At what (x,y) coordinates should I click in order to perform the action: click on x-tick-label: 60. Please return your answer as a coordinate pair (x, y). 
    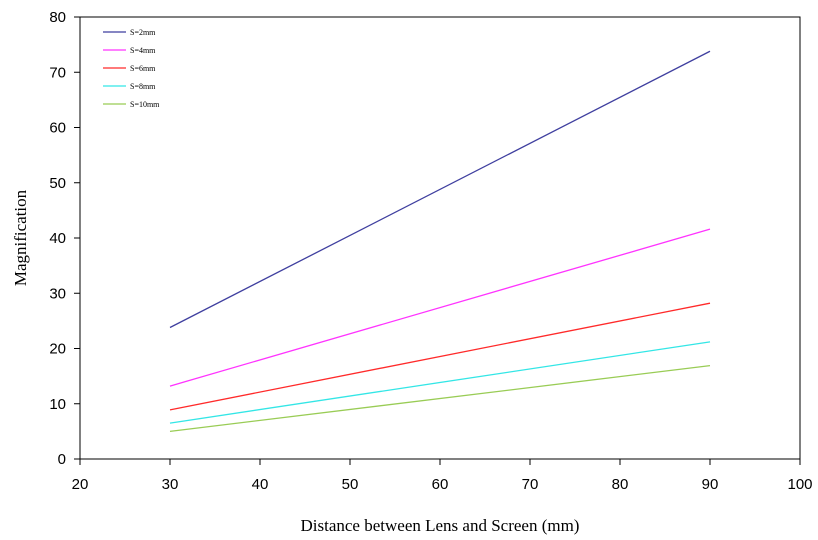
    Looking at the image, I should click on (440, 484).